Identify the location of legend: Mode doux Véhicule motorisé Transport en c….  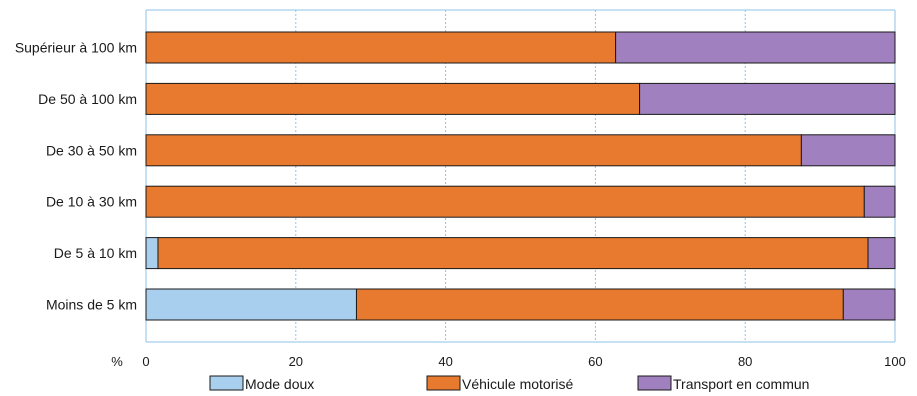
(509, 383).